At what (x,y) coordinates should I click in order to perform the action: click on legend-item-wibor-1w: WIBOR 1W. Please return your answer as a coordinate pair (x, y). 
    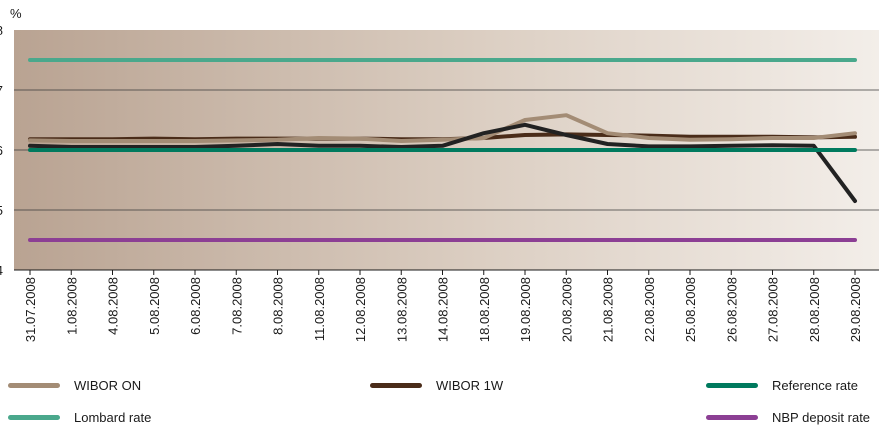
    Looking at the image, I should click on (436, 385).